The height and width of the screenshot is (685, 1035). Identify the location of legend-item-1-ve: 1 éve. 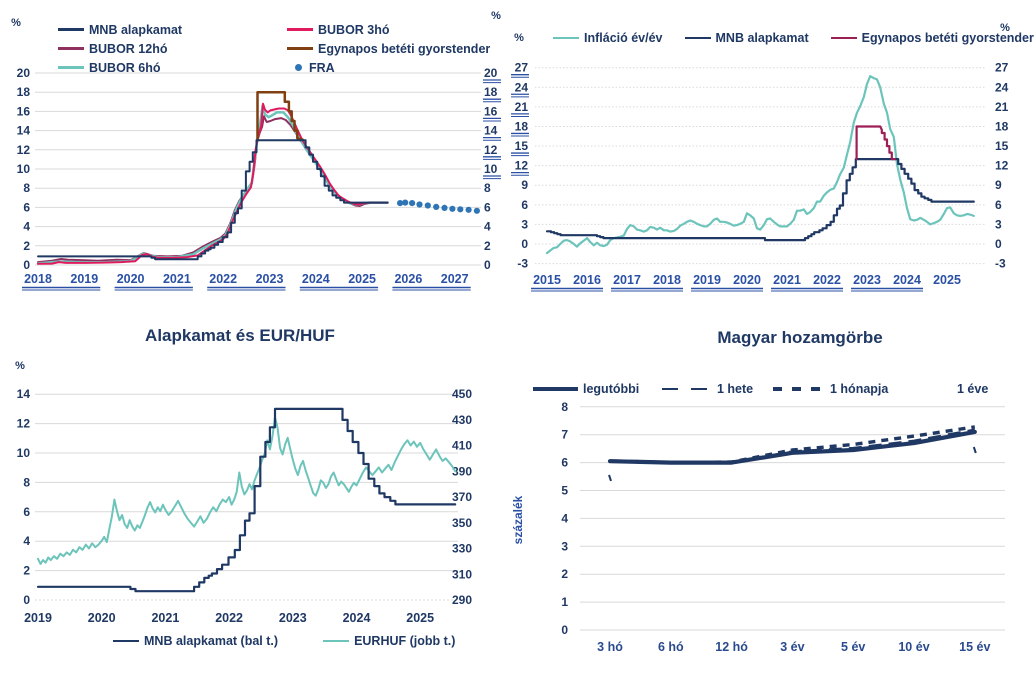
(972, 389).